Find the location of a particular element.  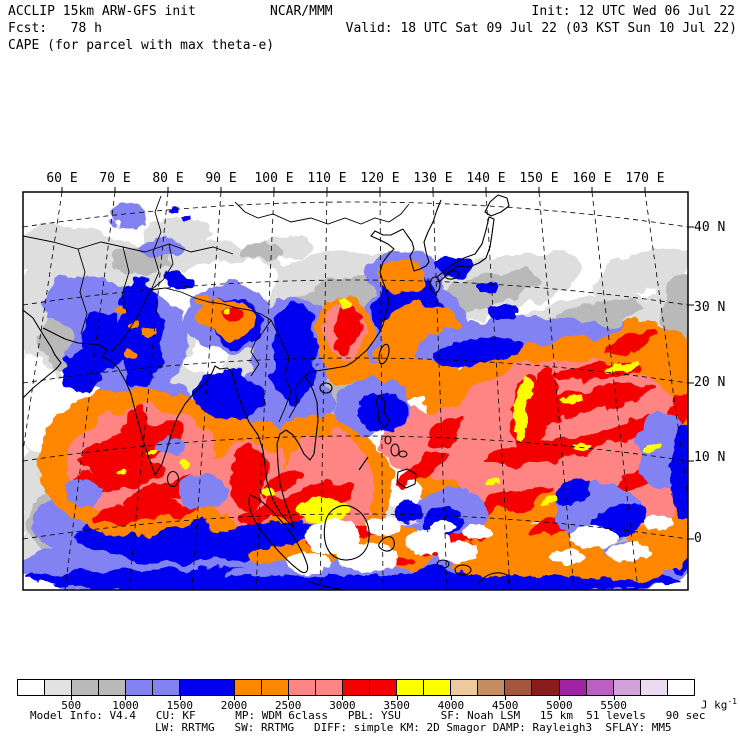

colorbar-unit: J kg-1 is located at coordinates (718, 704).